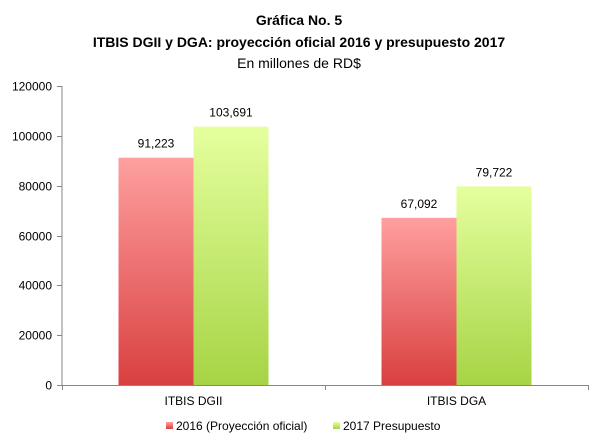 The image size is (598, 448). I want to click on bar-2016-dga, so click(419, 301).